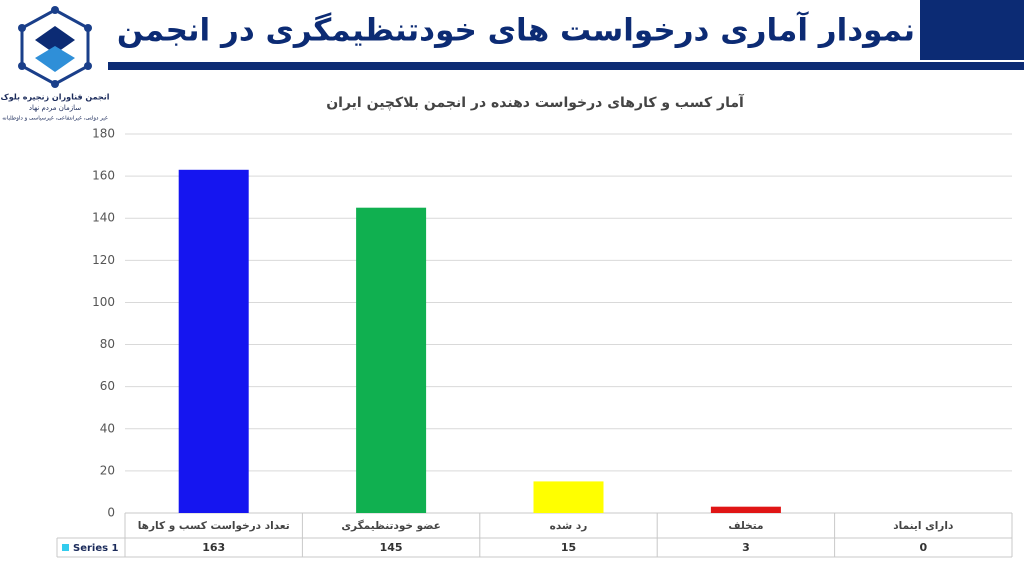  Describe the element at coordinates (103, 302) in the screenshot. I see `y-tick-label: 100` at that location.